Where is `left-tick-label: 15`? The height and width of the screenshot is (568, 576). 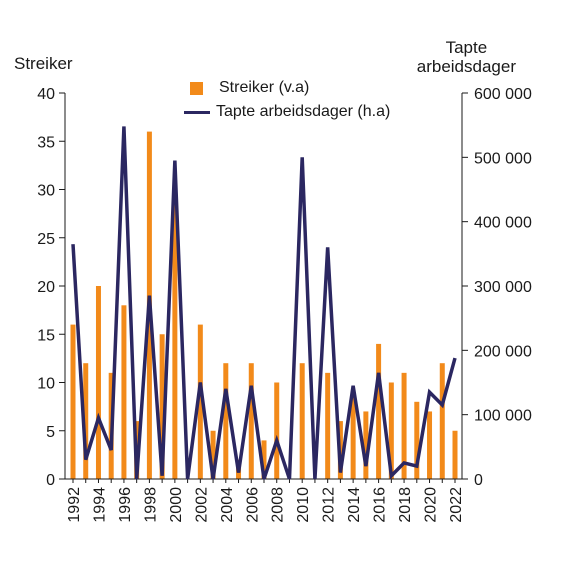 left-tick-label: 15 is located at coordinates (46, 335).